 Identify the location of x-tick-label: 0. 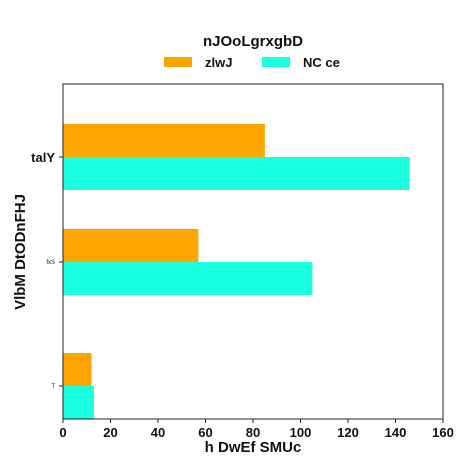
(62, 432).